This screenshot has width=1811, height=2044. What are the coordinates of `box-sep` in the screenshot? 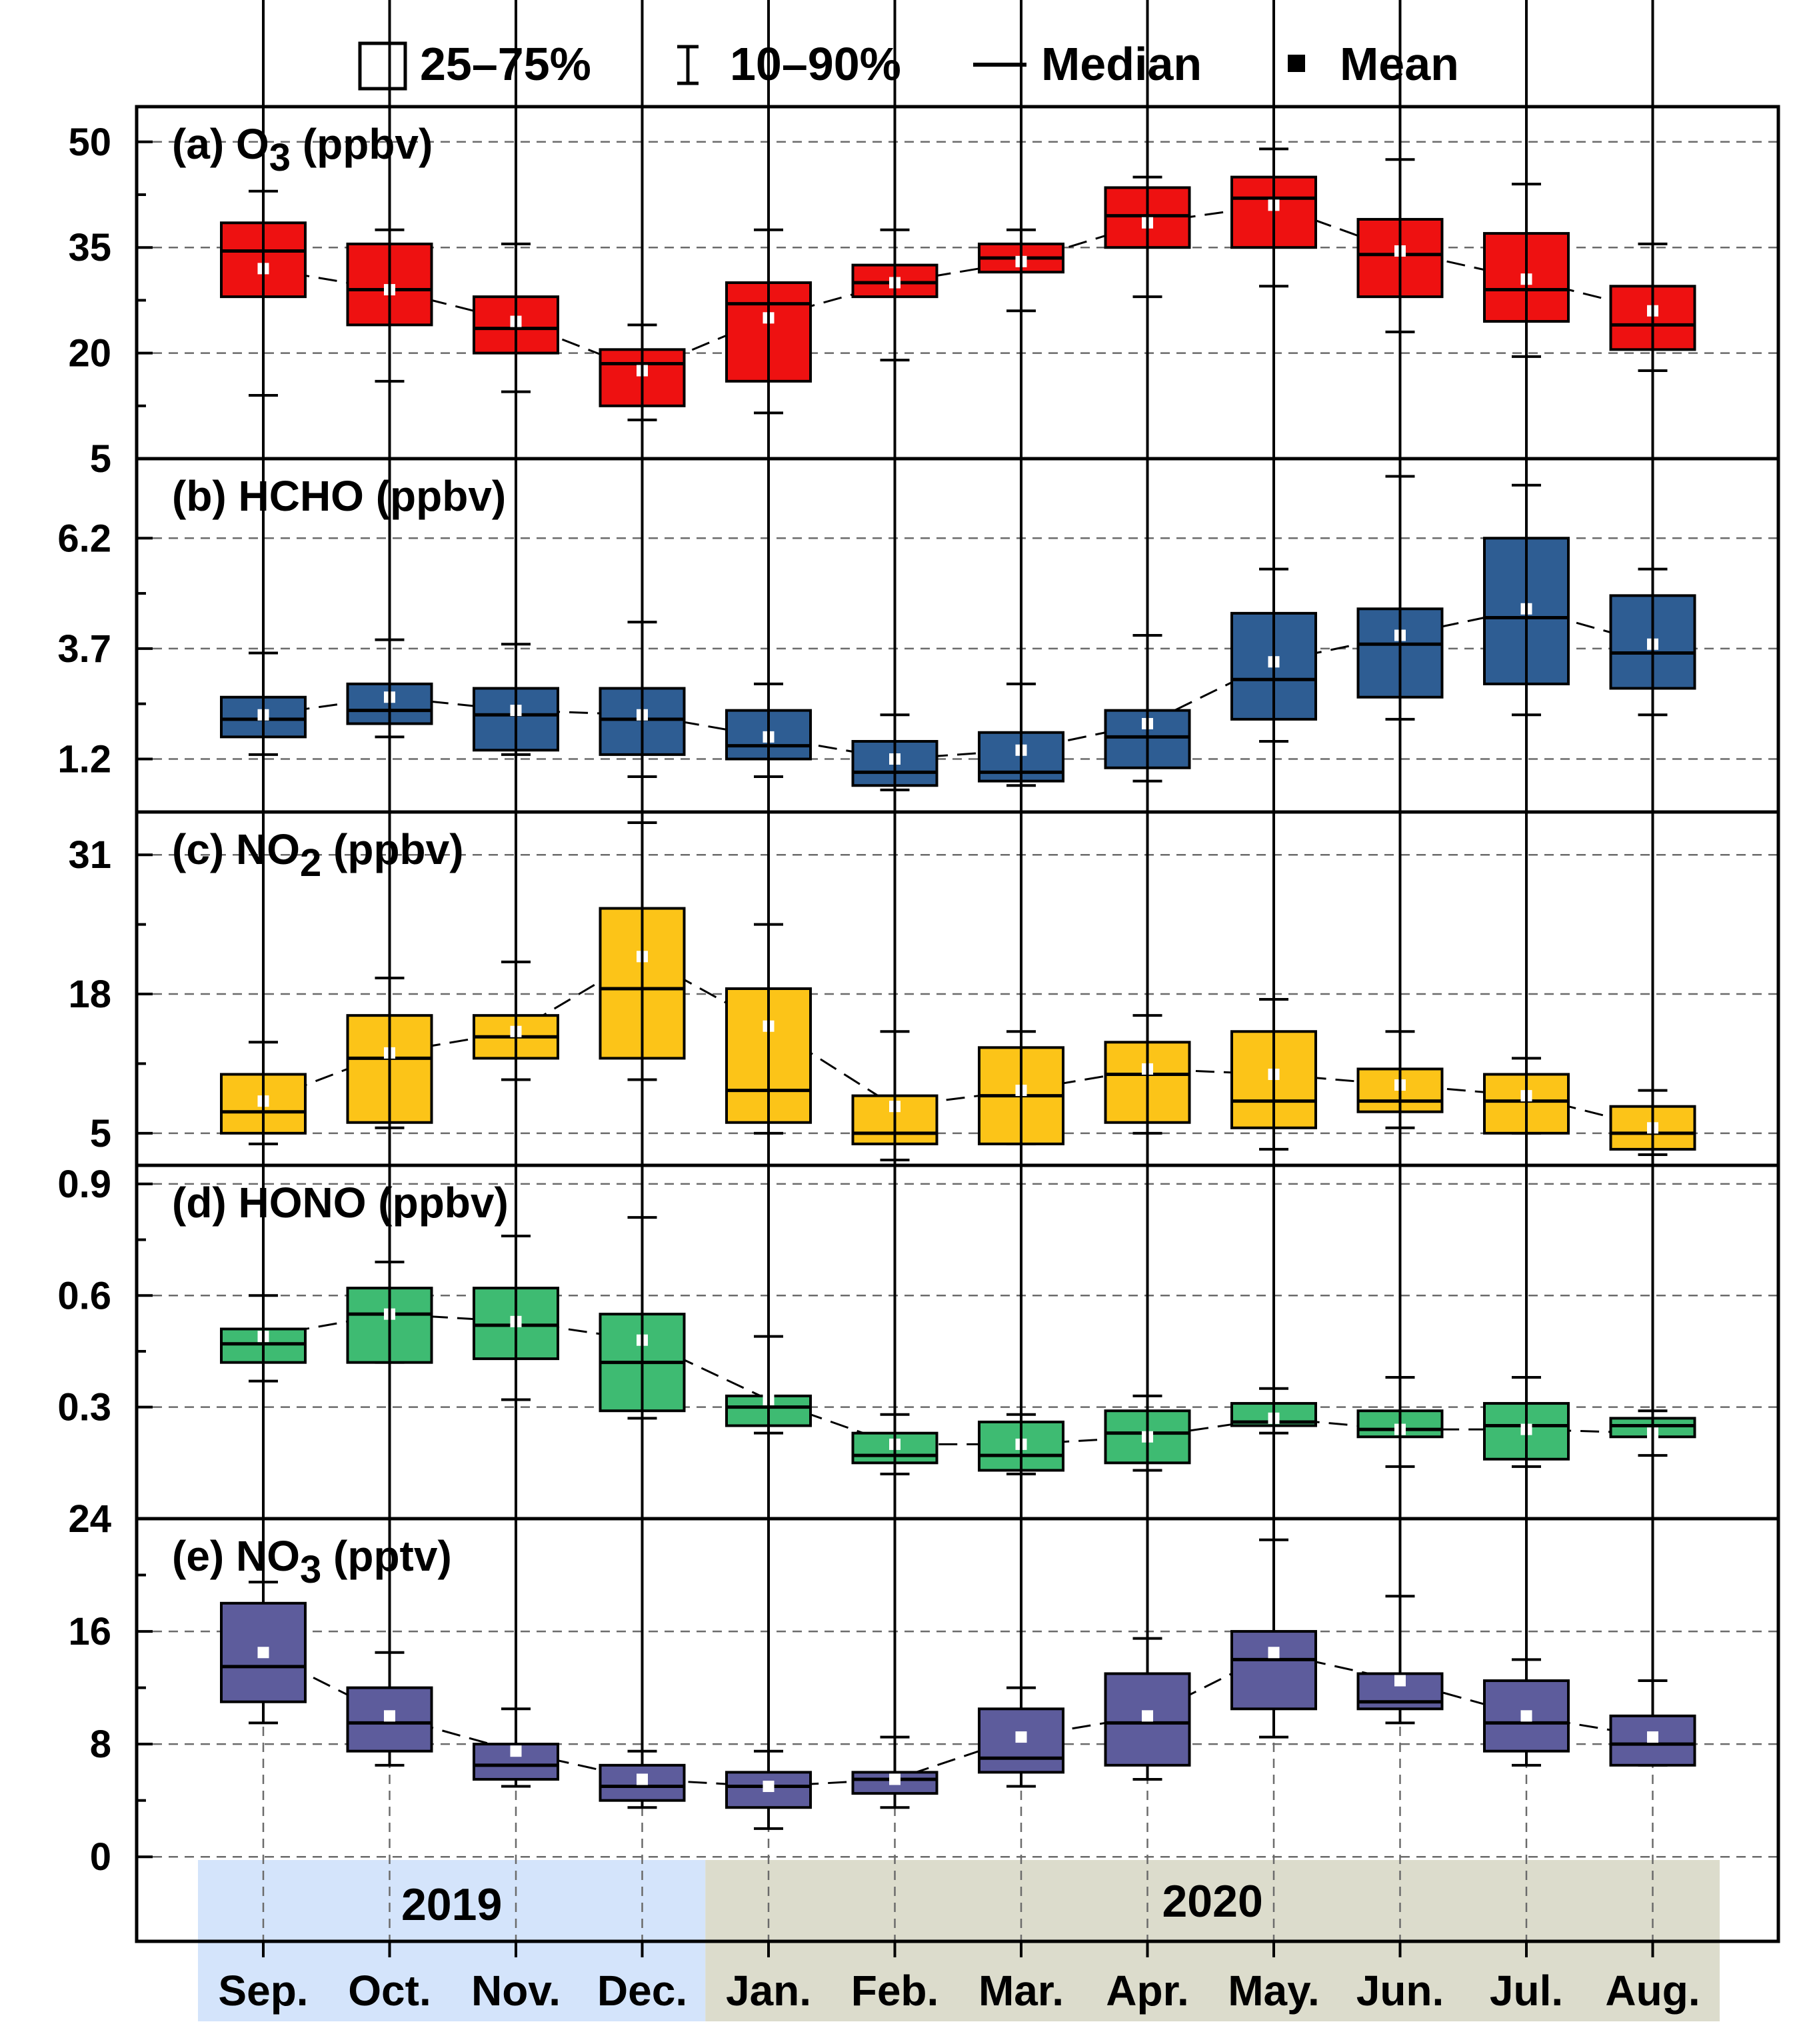 It's located at (263, 862).